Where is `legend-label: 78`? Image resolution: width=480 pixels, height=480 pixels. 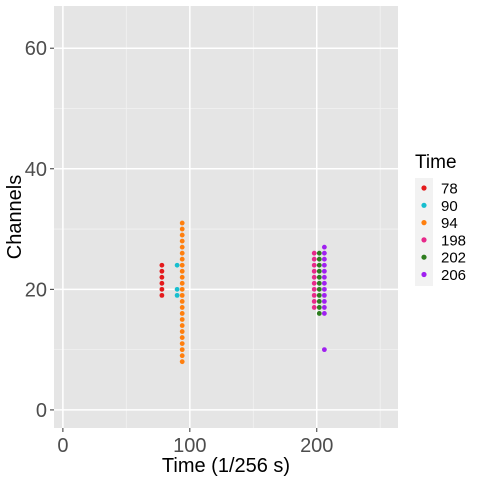
legend-label: 78 is located at coordinates (449, 189).